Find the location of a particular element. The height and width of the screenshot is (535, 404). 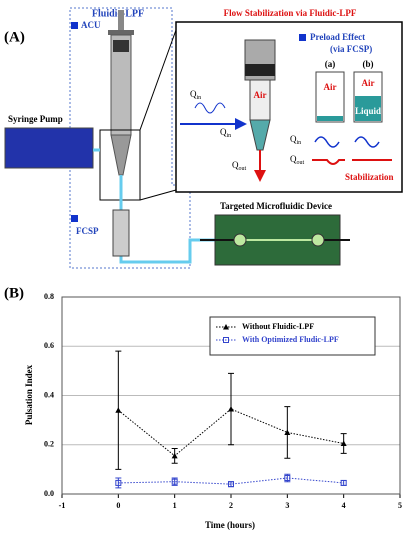

series-line is located at coordinates (231, 432).